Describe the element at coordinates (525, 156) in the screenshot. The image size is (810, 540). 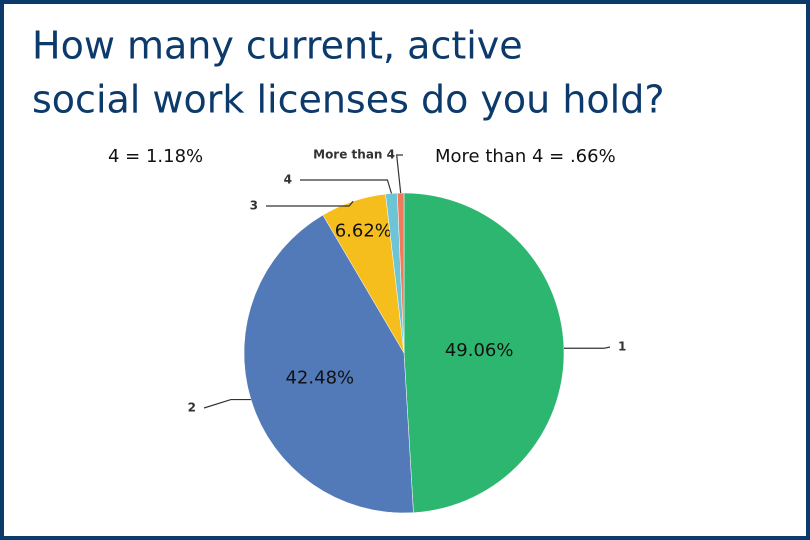
I see `annotation: More than 4 = .66%` at that location.